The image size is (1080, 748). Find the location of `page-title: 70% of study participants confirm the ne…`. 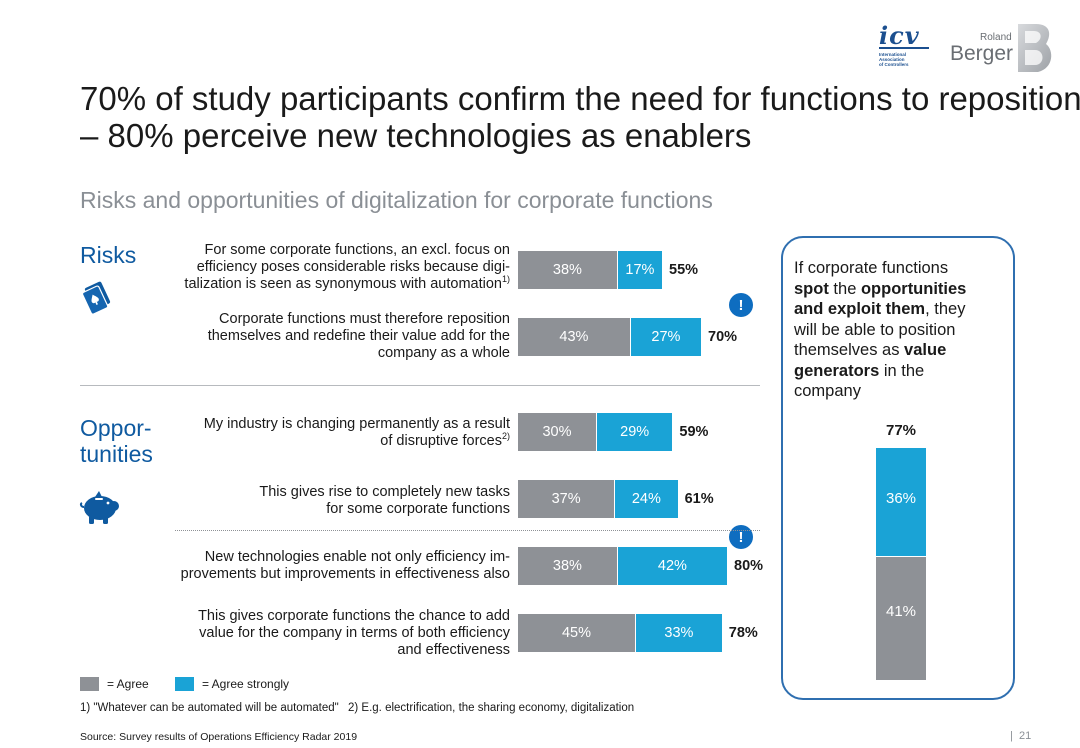

page-title: 70% of study participants confirm the ne… is located at coordinates (580, 117).